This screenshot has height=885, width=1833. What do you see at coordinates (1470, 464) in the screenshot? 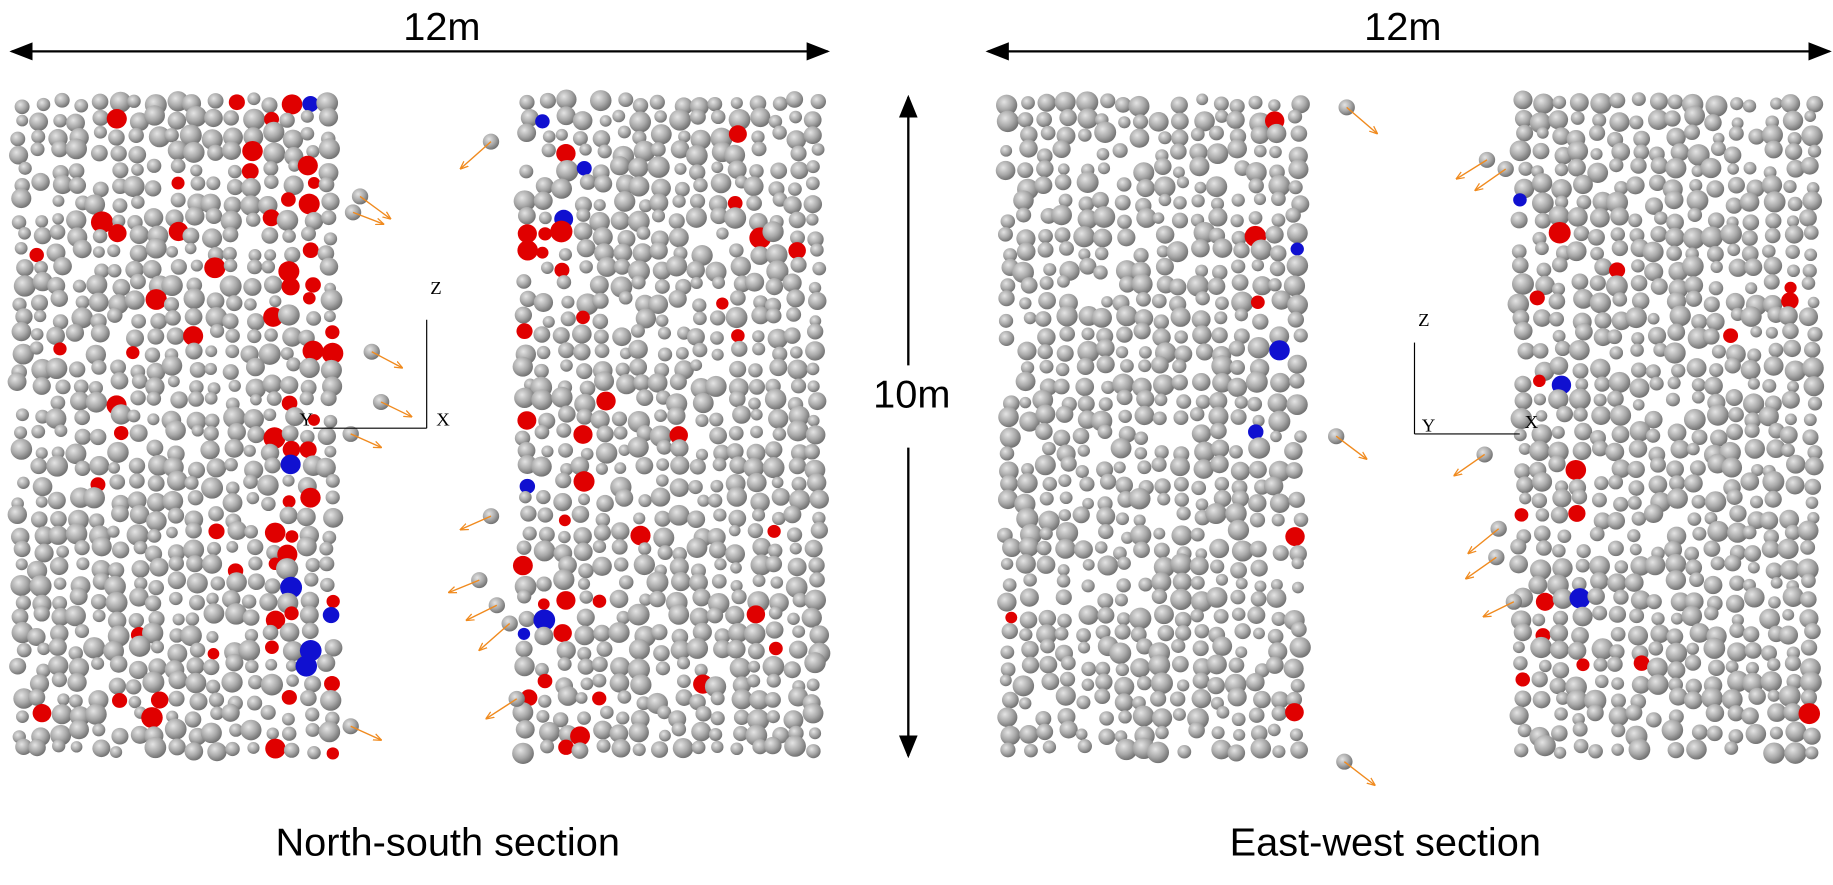
I see `velocity-arrow` at bounding box center [1470, 464].